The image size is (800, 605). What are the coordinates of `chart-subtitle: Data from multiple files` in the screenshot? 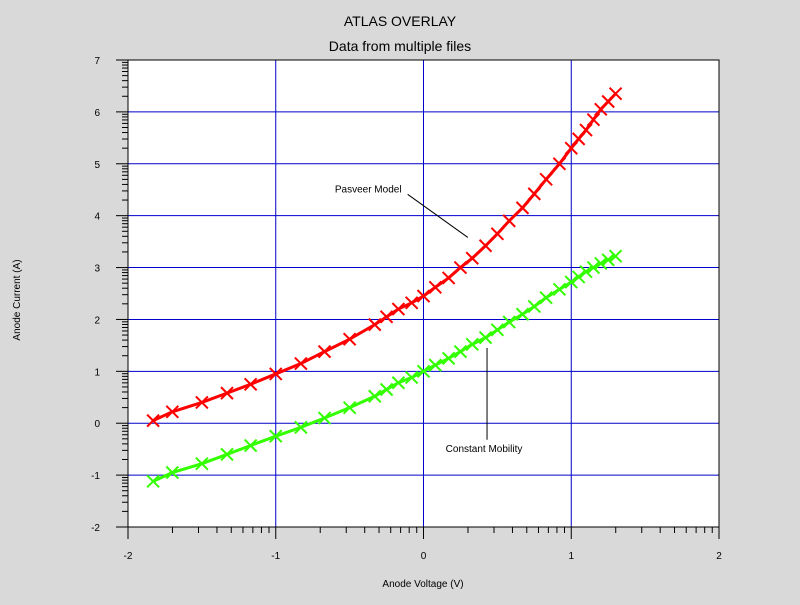 It's located at (400, 46).